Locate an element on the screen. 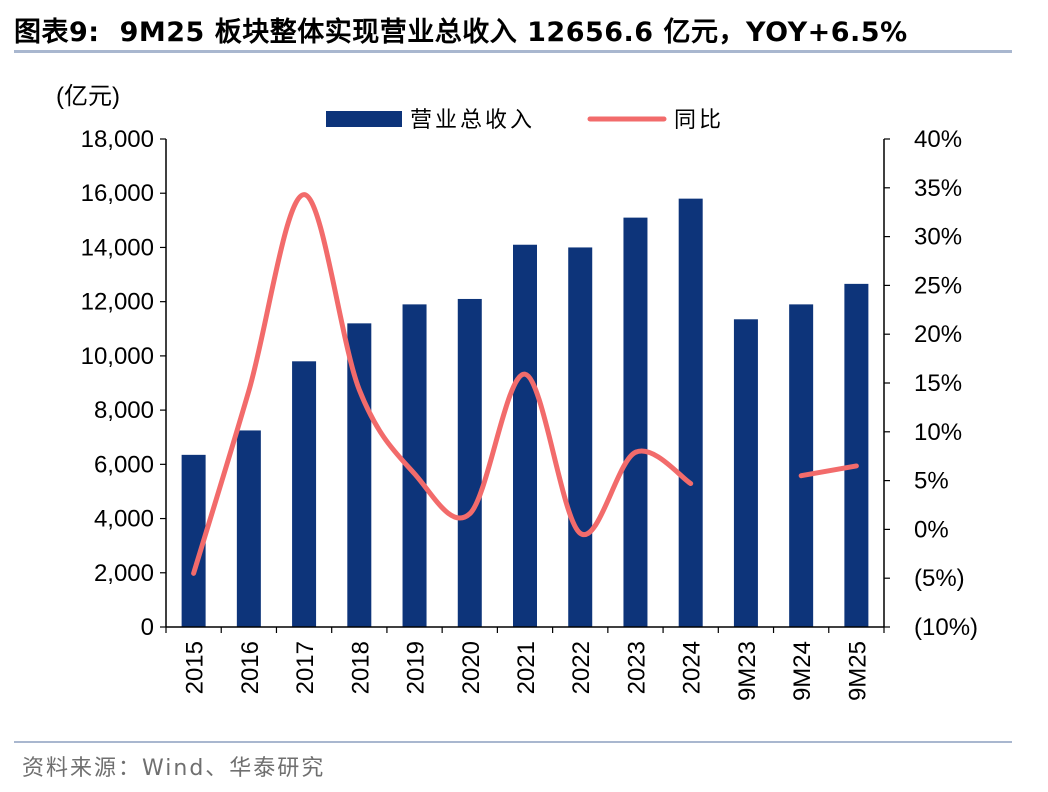  x-tick-label-2020: 2020 is located at coordinates (471, 667).